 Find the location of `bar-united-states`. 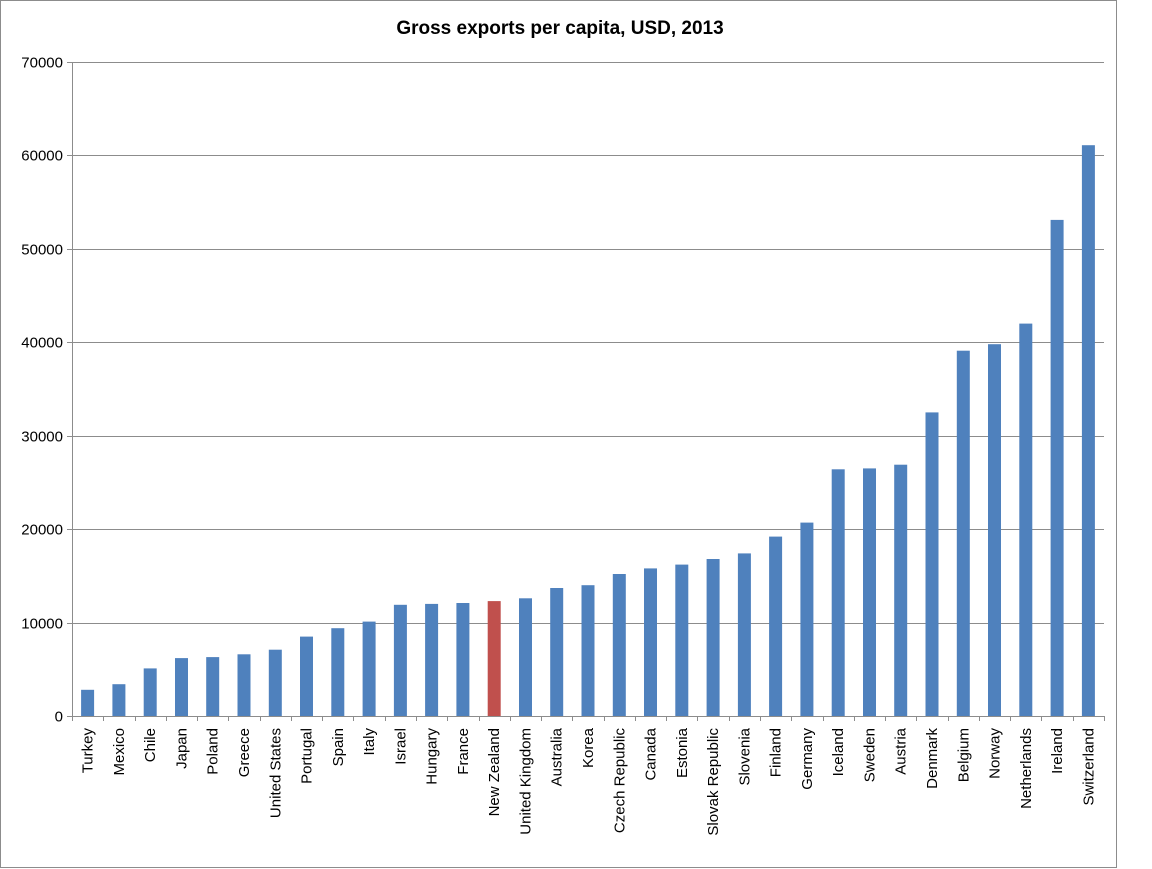

bar-united-states is located at coordinates (275, 682).